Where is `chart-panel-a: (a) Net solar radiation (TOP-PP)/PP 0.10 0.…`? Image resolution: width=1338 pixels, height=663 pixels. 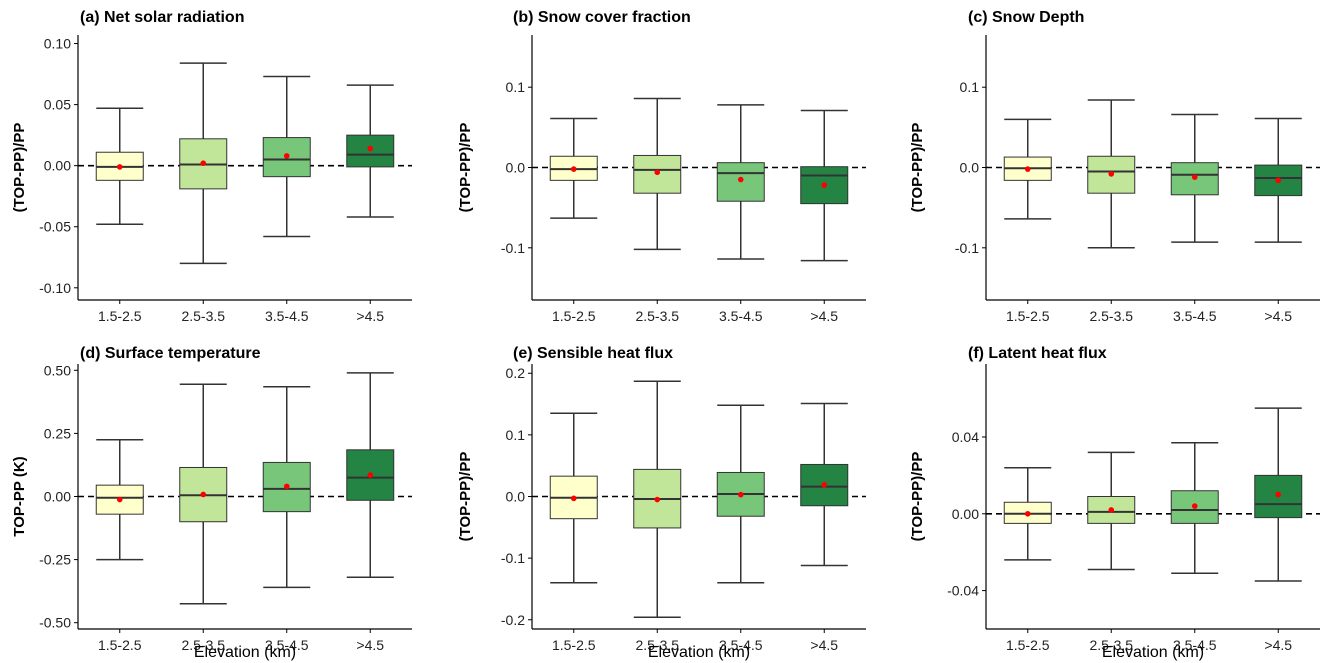 chart-panel-a: (a) Net solar radiation (TOP-PP)/PP 0.10 0.… is located at coordinates (211, 166).